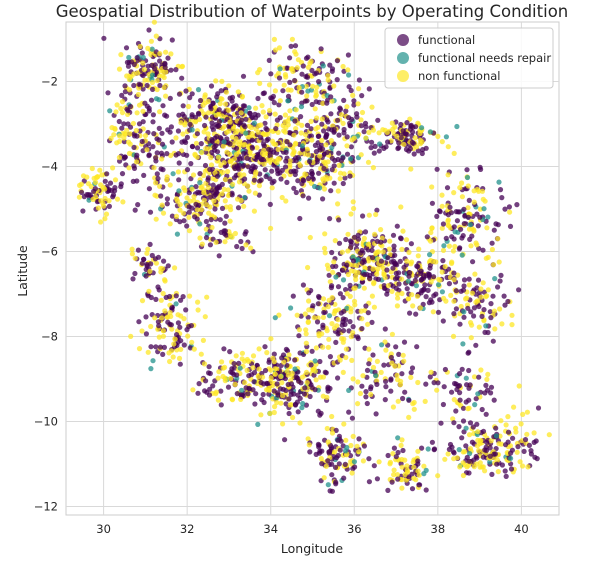 Image resolution: width=591 pixels, height=562 pixels. Describe the element at coordinates (173, 174) in the screenshot. I see `needs-repair-point` at that location.